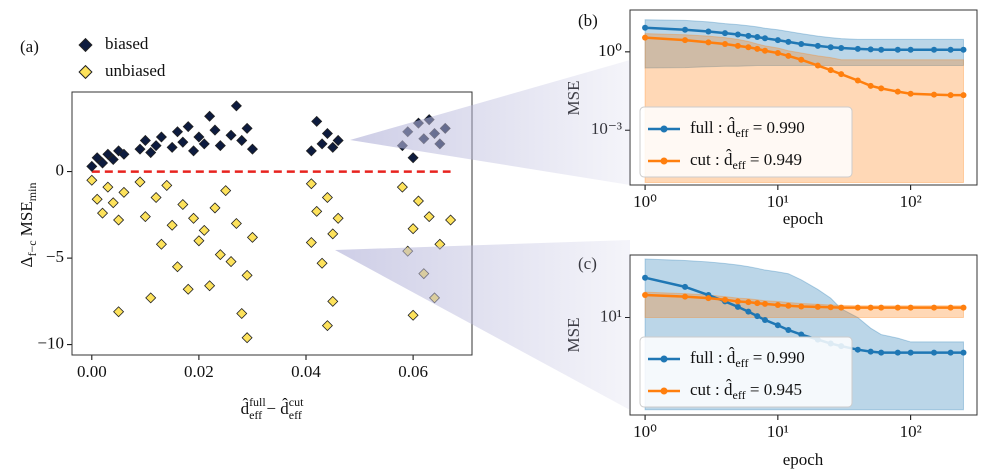 The image size is (997, 475). What do you see at coordinates (296, 402) in the screenshot?
I see `label-sup: cut` at bounding box center [296, 402].